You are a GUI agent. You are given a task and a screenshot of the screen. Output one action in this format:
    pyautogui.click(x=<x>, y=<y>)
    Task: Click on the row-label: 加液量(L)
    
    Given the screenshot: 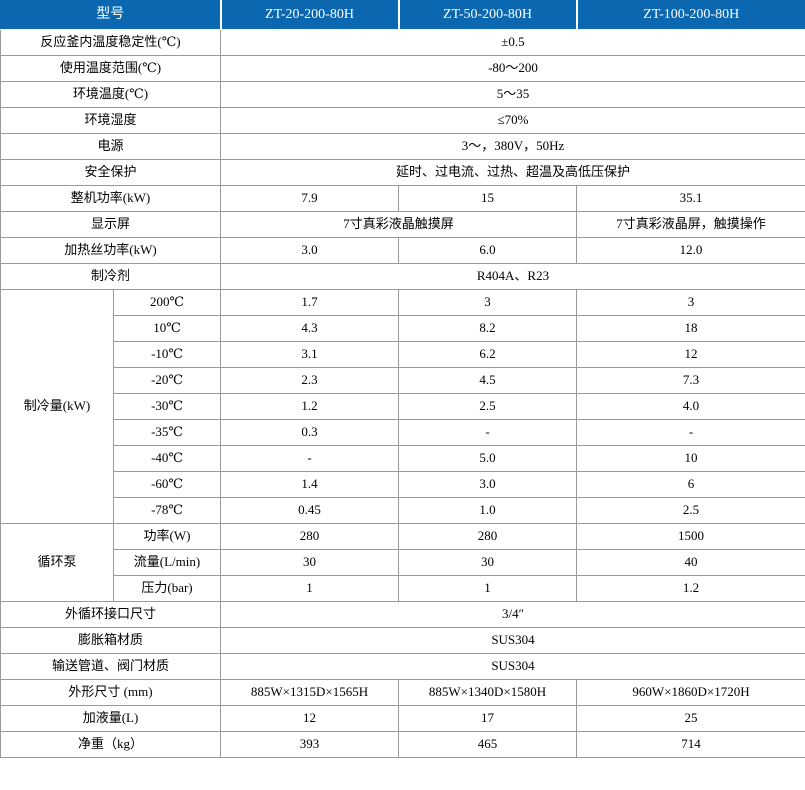 What is the action you would take?
    pyautogui.click(x=110, y=718)
    